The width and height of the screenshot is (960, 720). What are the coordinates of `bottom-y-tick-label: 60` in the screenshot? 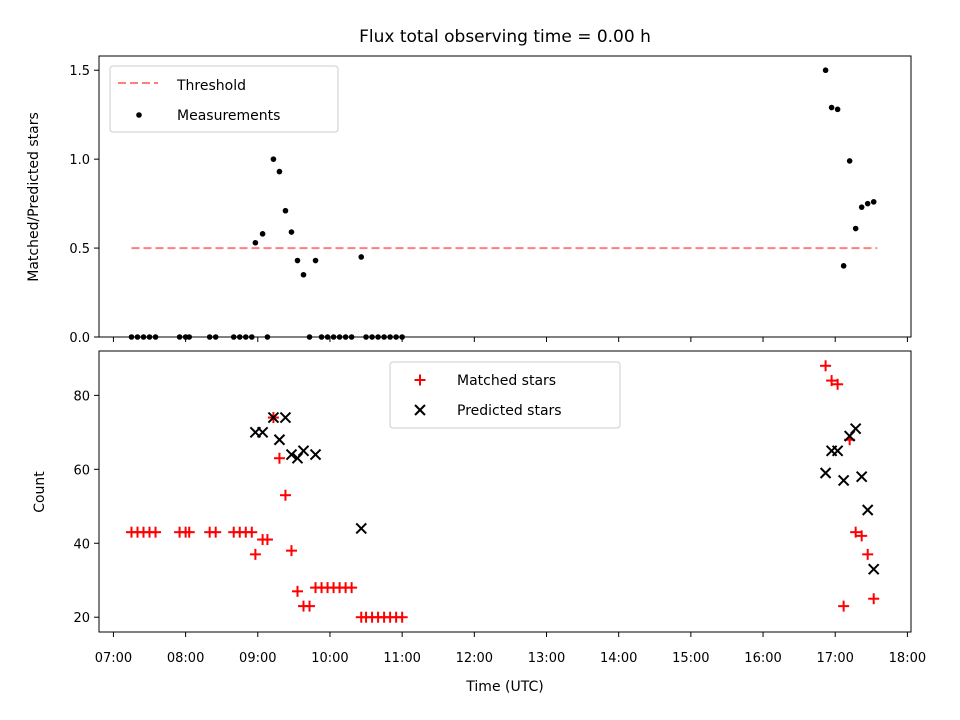 It's located at (81, 470).